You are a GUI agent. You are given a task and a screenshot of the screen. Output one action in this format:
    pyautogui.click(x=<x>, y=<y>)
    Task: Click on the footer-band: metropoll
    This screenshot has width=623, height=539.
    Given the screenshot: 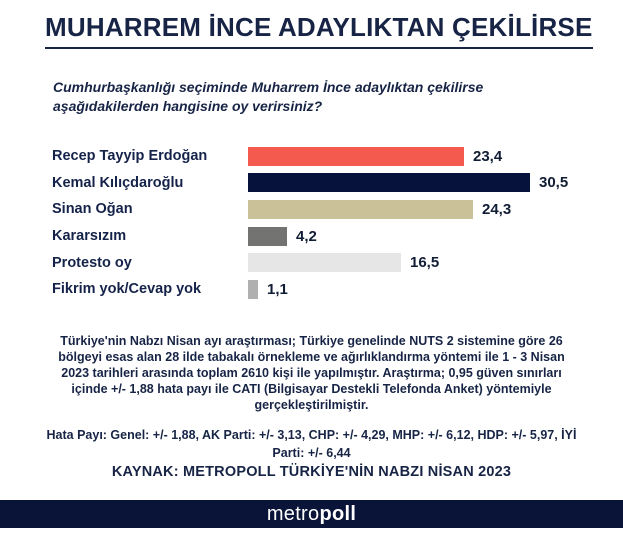 What is the action you would take?
    pyautogui.click(x=311, y=514)
    